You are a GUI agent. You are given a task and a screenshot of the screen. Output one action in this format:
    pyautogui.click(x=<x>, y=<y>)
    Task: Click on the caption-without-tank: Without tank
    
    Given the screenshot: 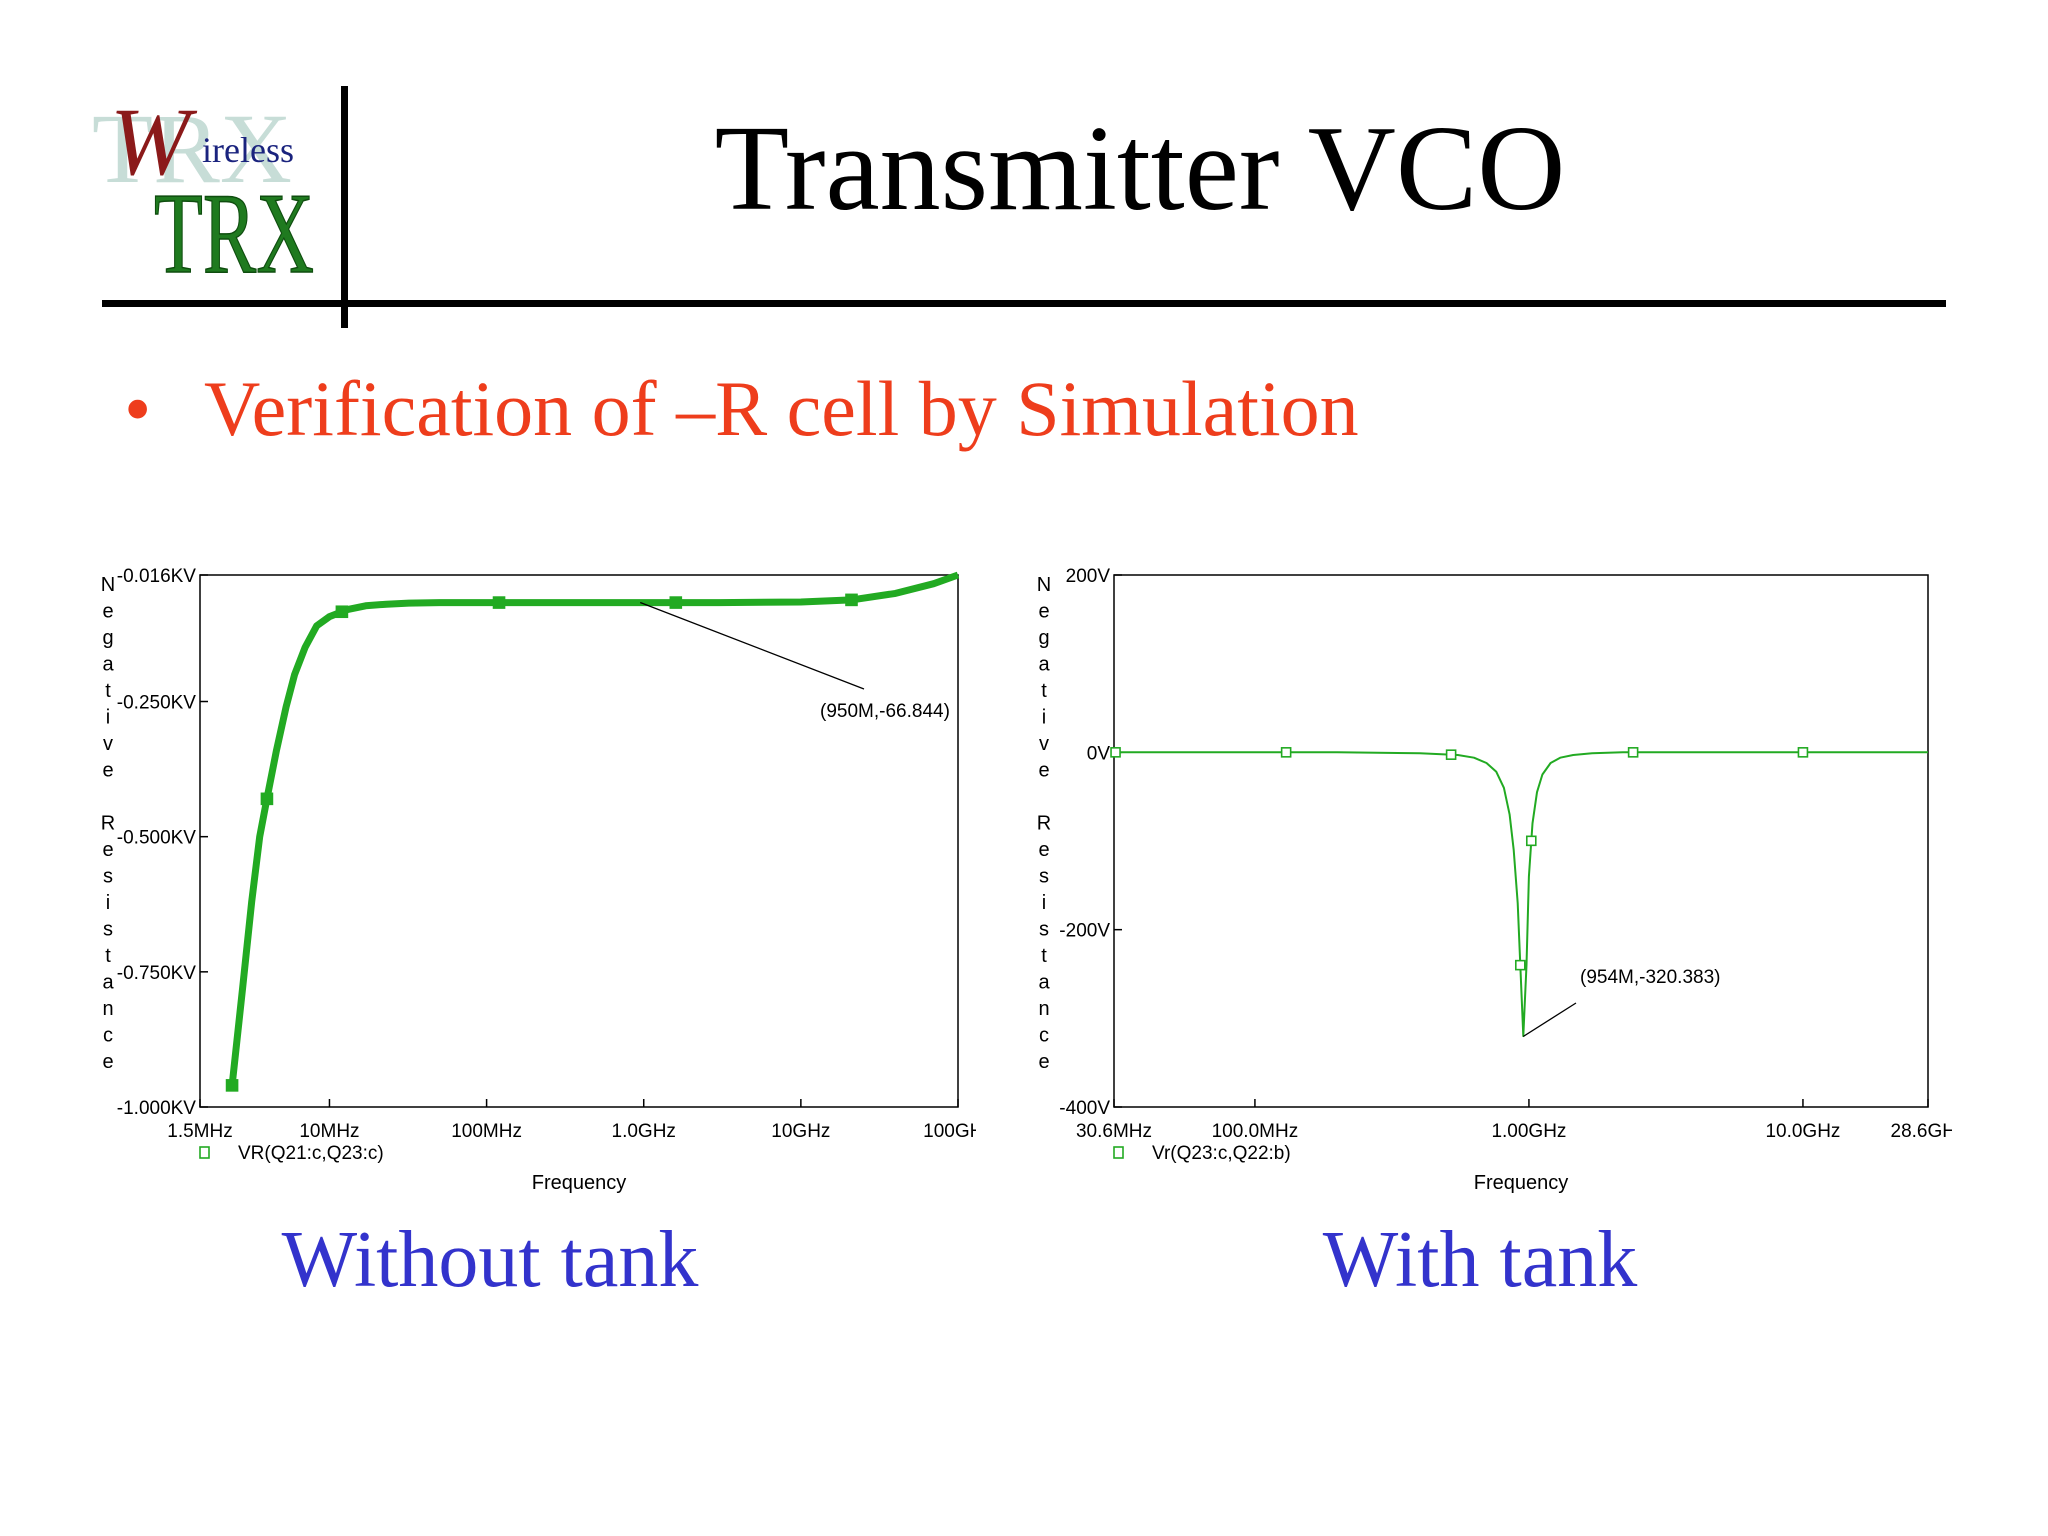 What is the action you would take?
    pyautogui.click(x=490, y=1260)
    